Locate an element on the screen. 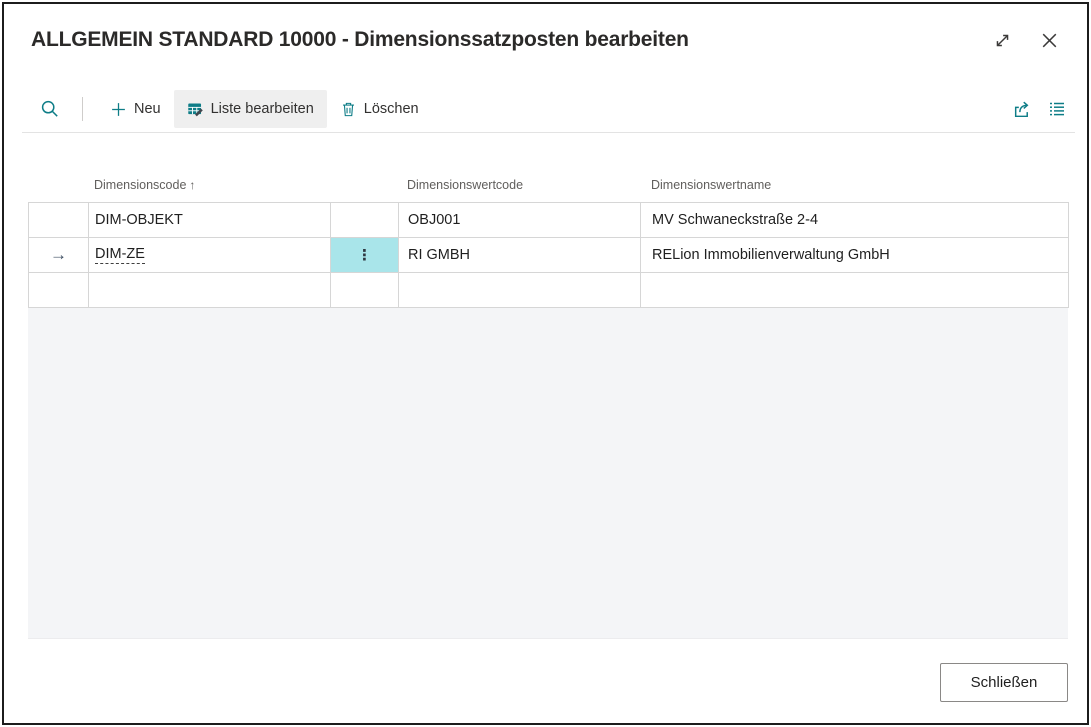  close-dialog-button is located at coordinates (1049, 40).